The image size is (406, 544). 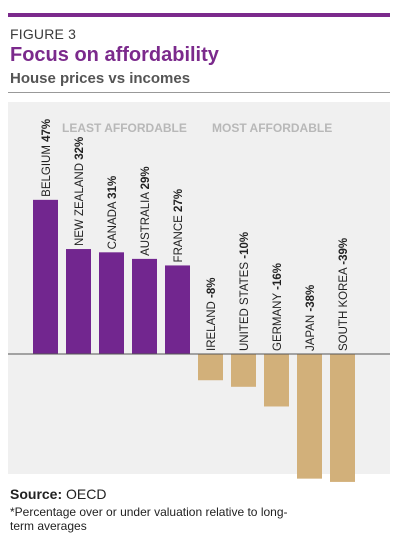 I want to click on bar-category-united-states: UNITED STATES, so click(x=245, y=305).